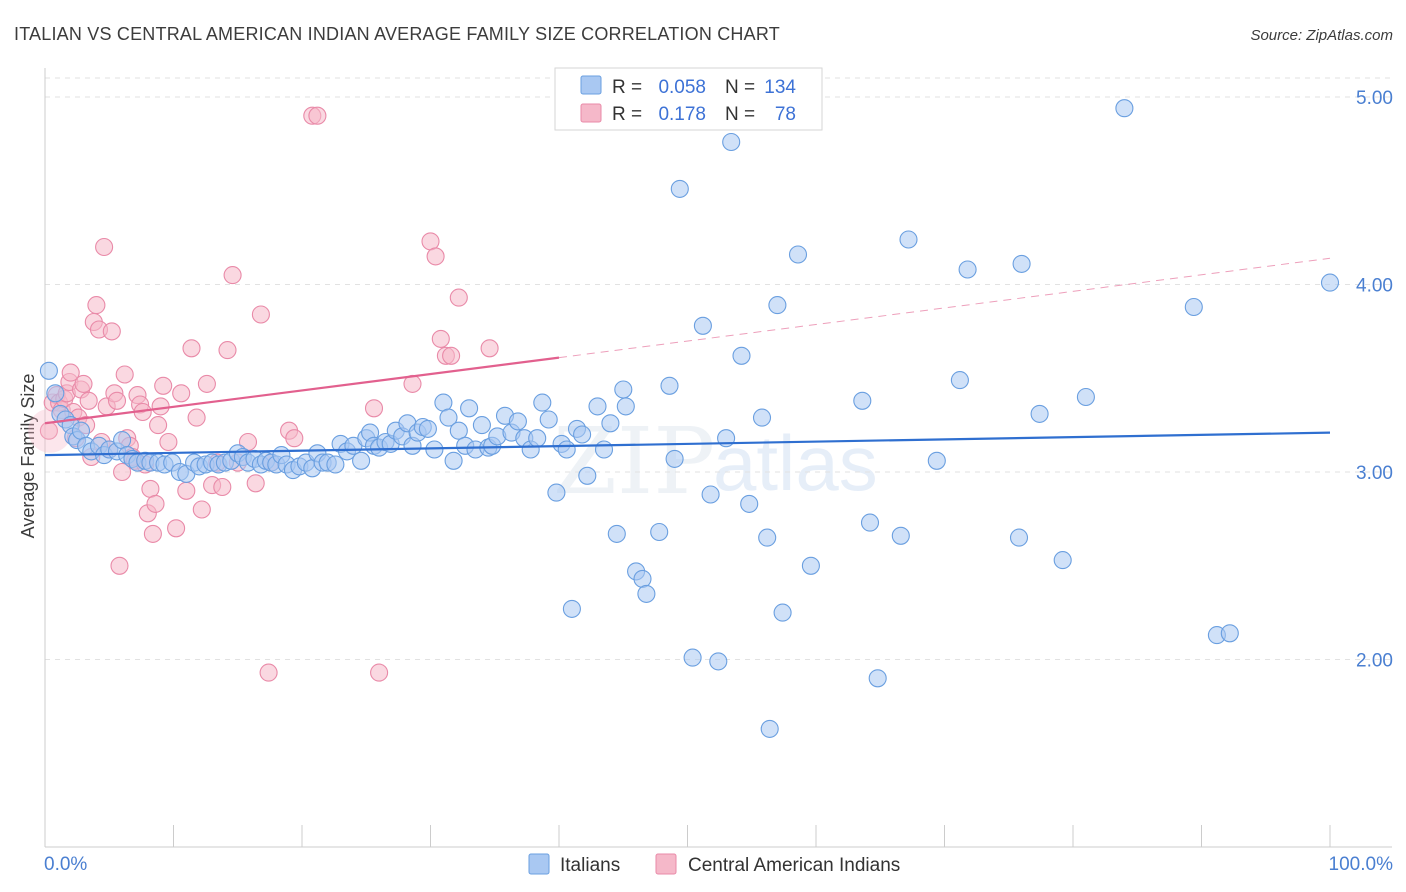 Image resolution: width=1406 pixels, height=892 pixels. Describe the element at coordinates (1374, 380) in the screenshot. I see `y-tick-labels: 2.00 3.00 4.00 5.00` at that location.